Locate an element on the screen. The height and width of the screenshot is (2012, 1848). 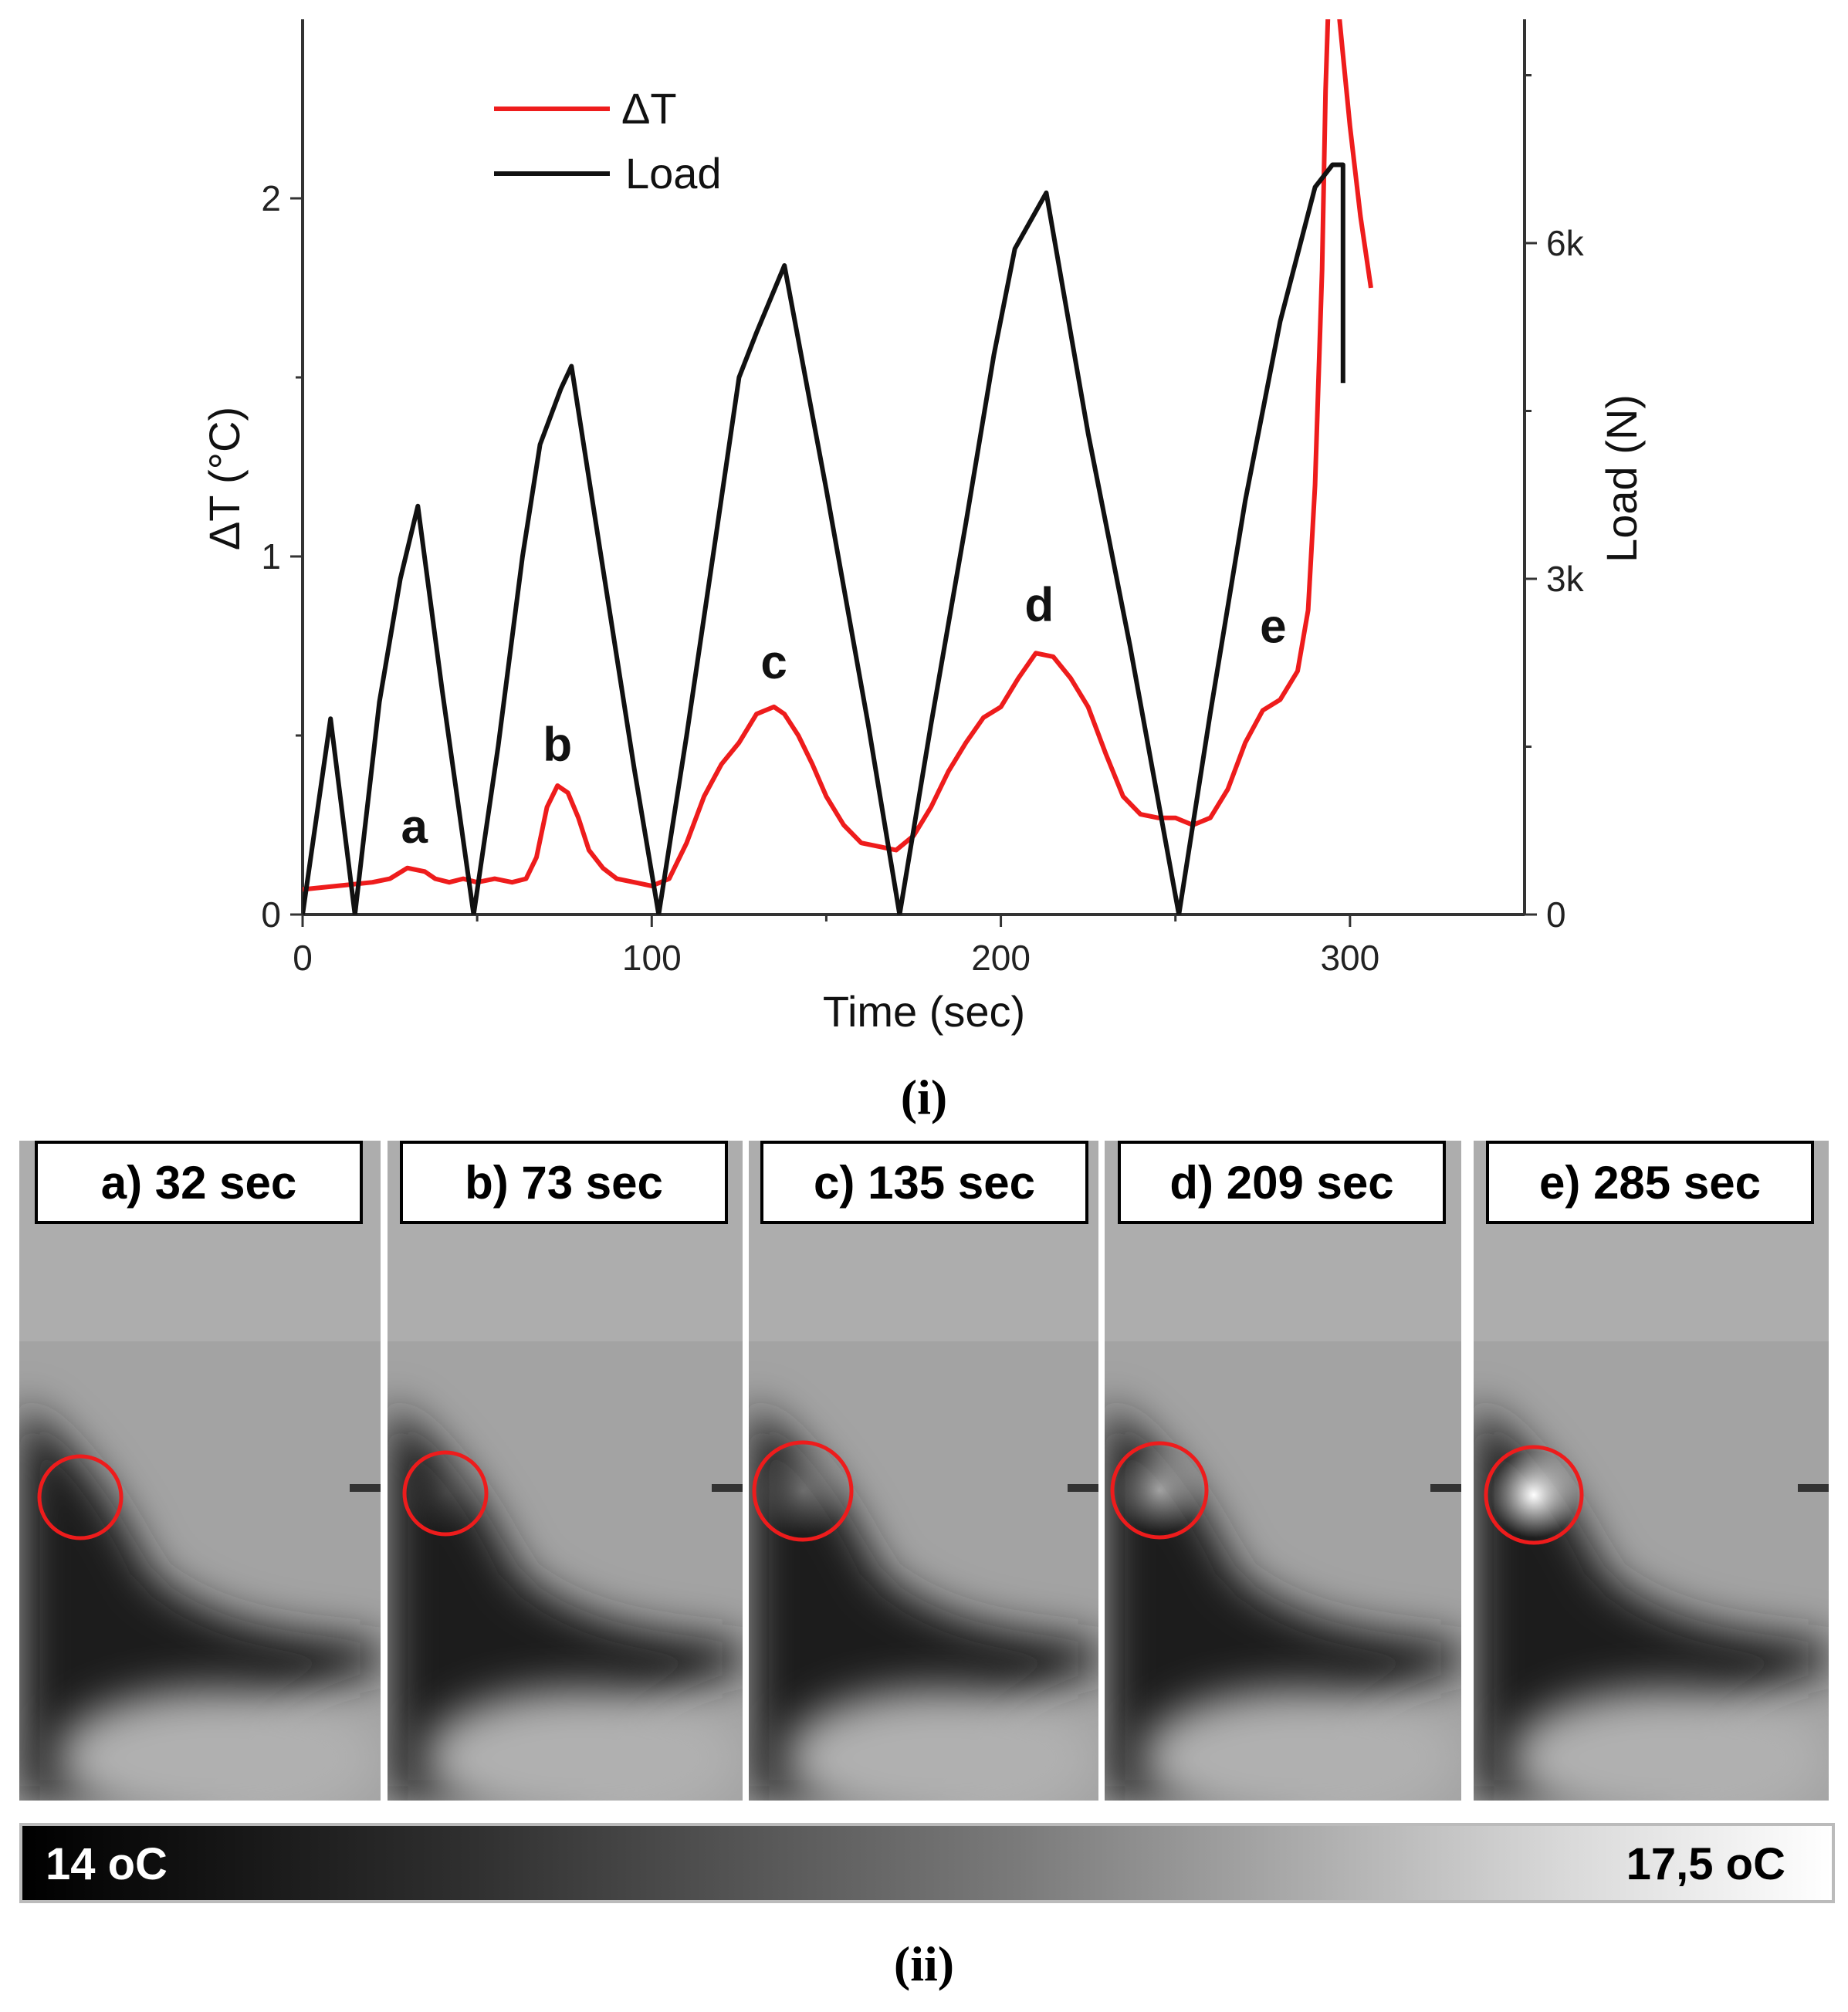
x-tick-label: 0 is located at coordinates (303, 958).